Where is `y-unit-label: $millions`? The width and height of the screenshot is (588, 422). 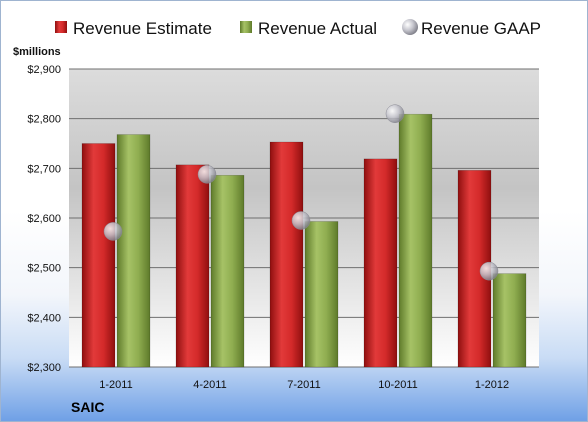
y-unit-label: $millions is located at coordinates (37, 52).